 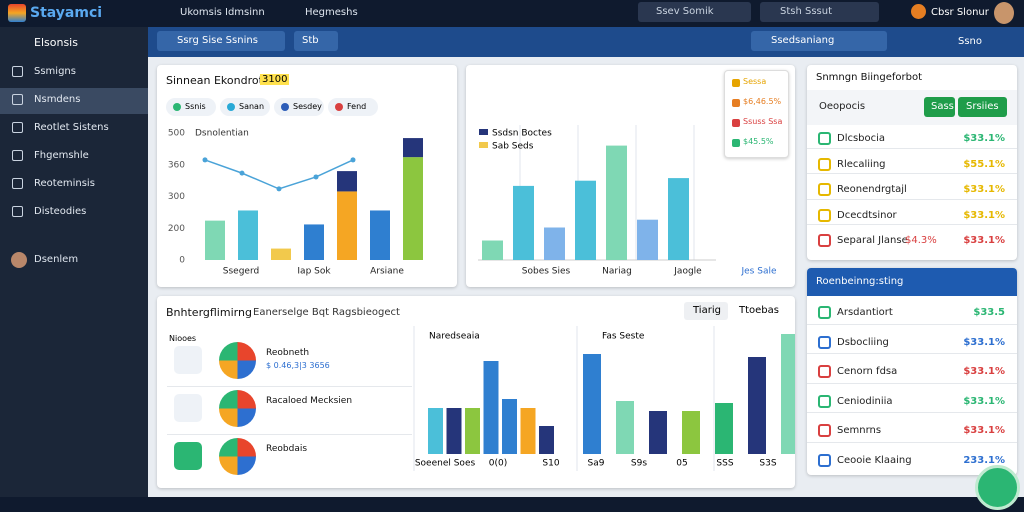 What do you see at coordinates (71, 127) in the screenshot?
I see `menu-item: Reotlet Sistens` at bounding box center [71, 127].